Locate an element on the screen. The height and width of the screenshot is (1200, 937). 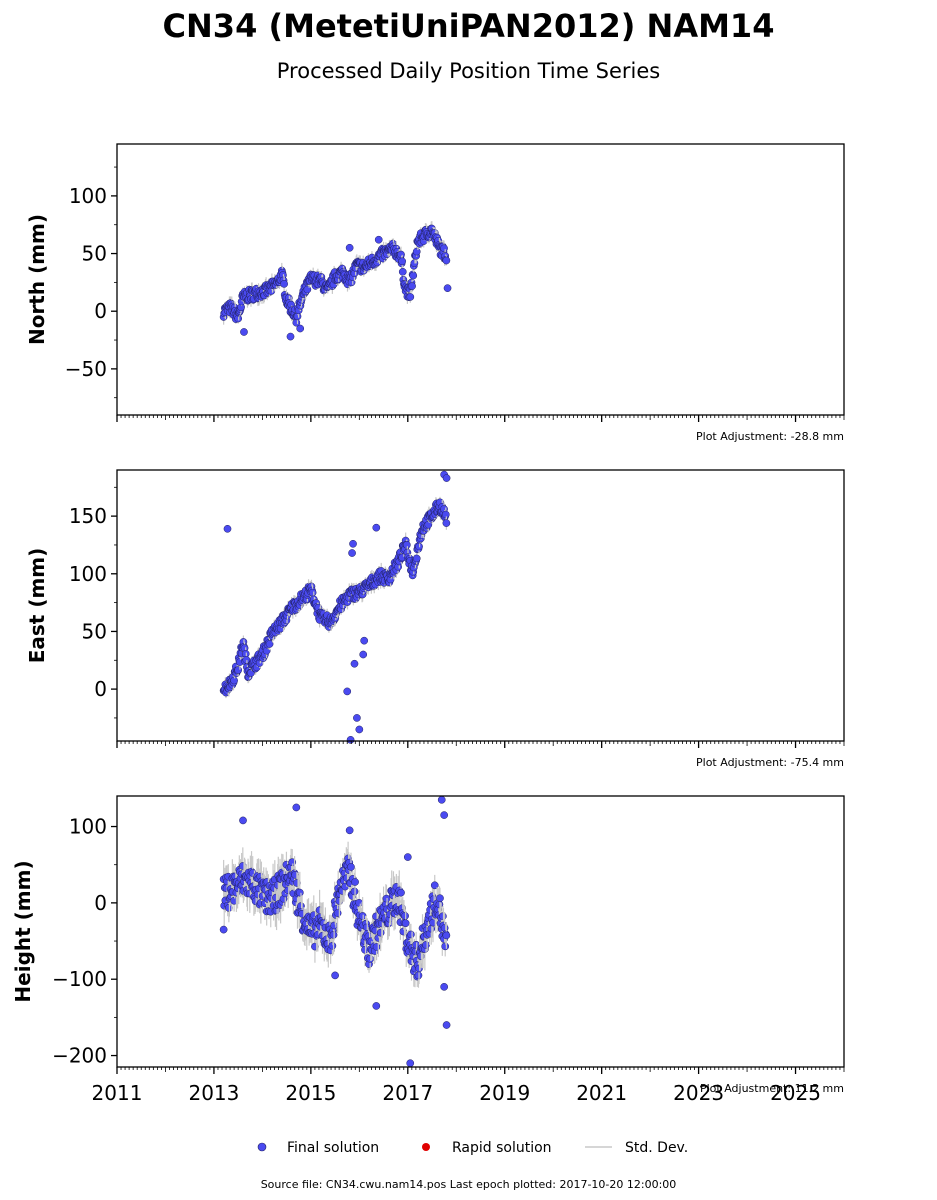
legend-marker-final is located at coordinates (262, 1147).